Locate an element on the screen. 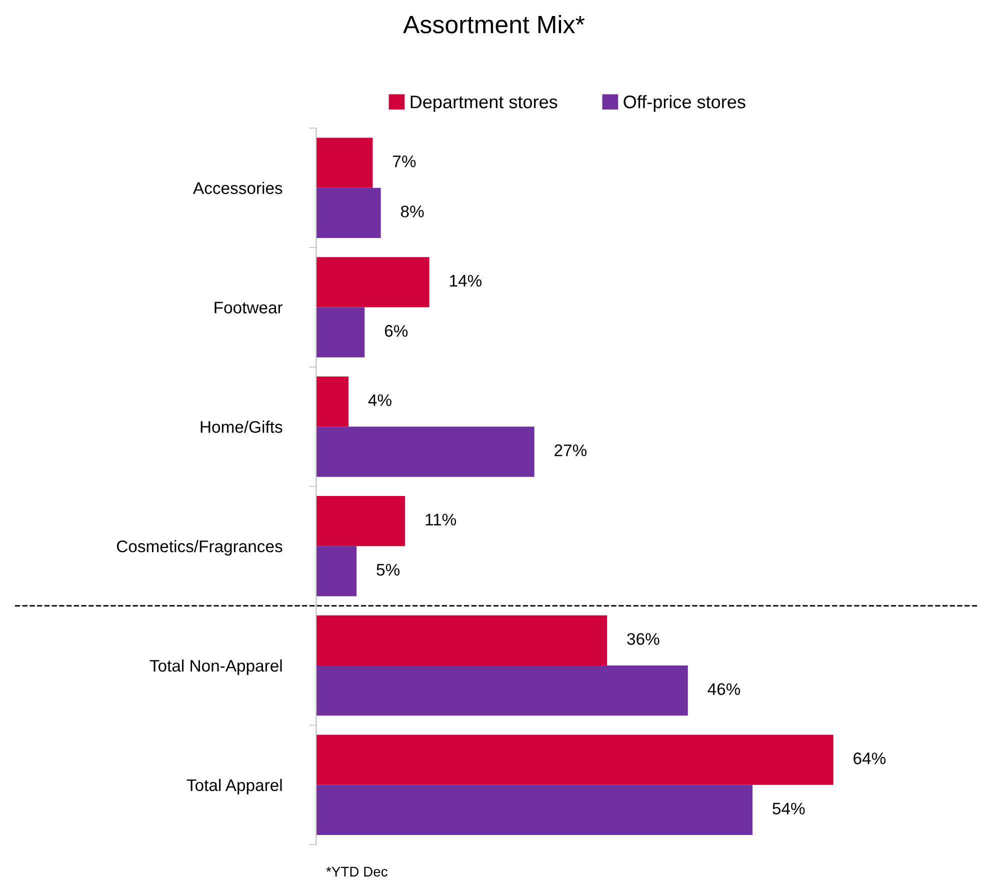 The image size is (988, 890). legend-label: Off-price stores is located at coordinates (685, 103).